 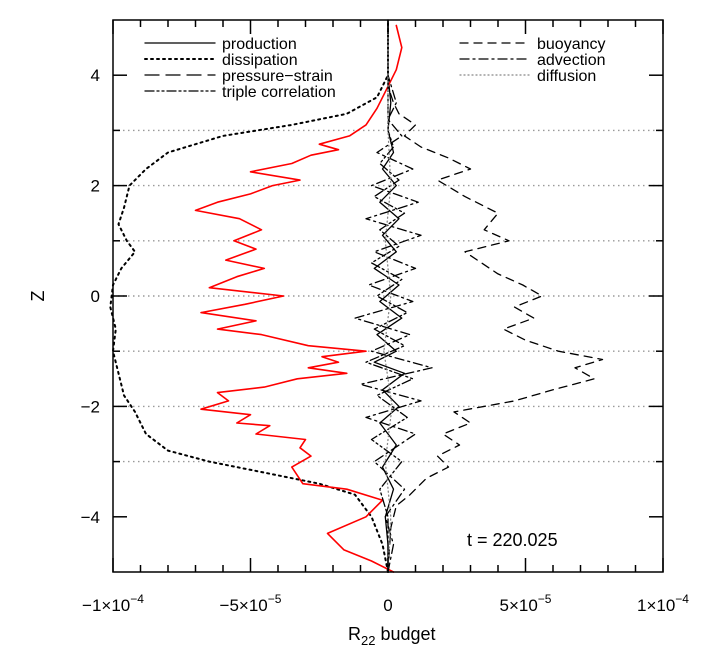 I want to click on y-tick-label: 4, so click(x=95, y=75).